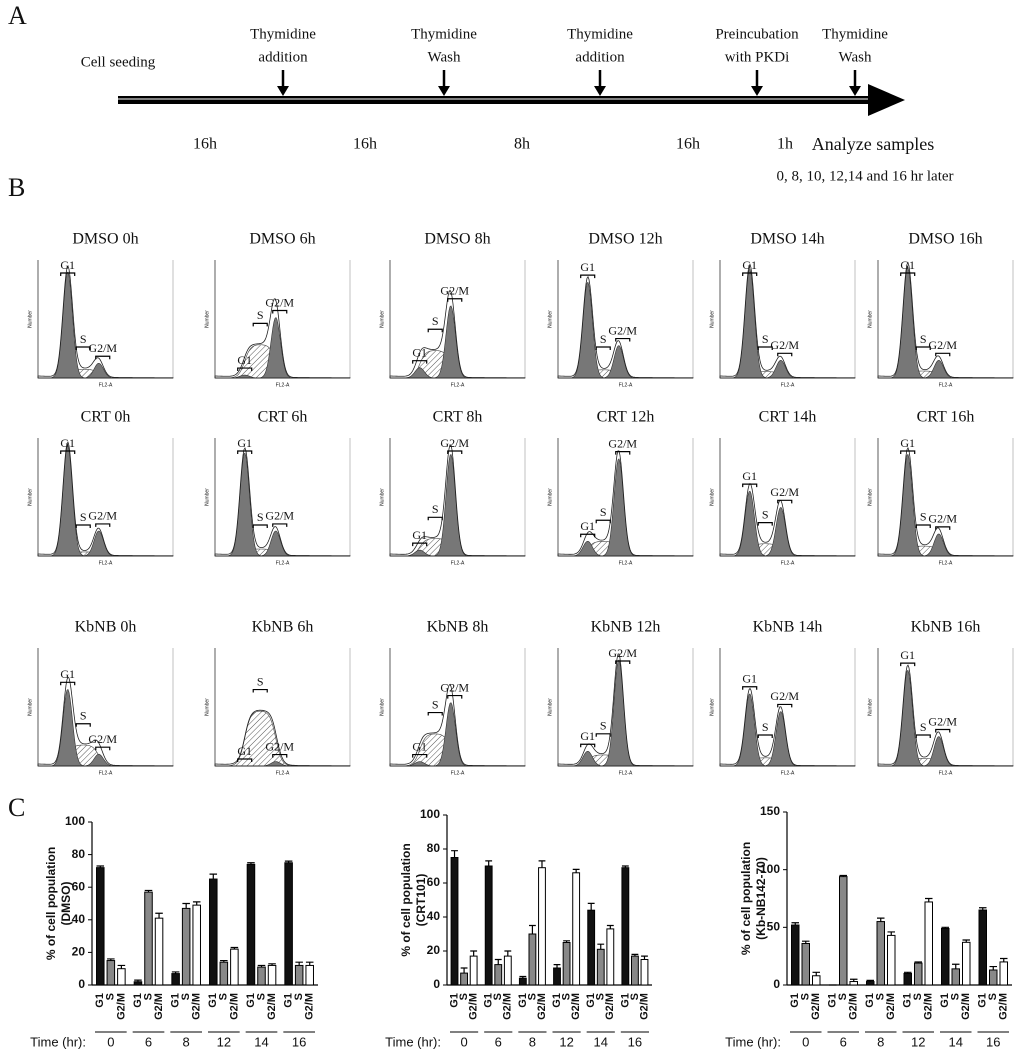 The width and height of the screenshot is (1022, 1050). What do you see at coordinates (886, 100) in the screenshot?
I see `timeline-head` at bounding box center [886, 100].